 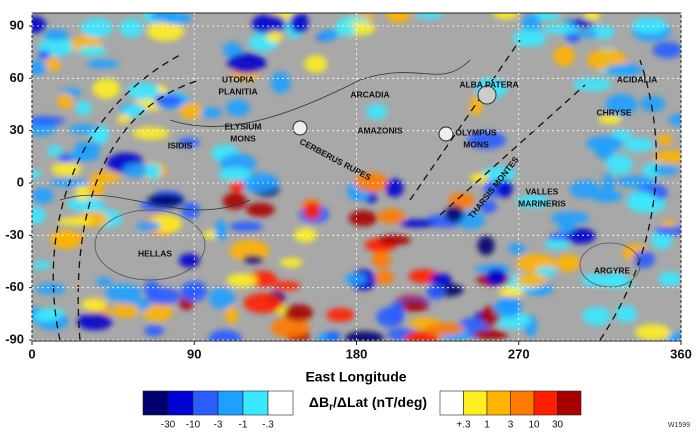 What do you see at coordinates (155, 253) in the screenshot?
I see `feature-label: HELLAS` at bounding box center [155, 253].